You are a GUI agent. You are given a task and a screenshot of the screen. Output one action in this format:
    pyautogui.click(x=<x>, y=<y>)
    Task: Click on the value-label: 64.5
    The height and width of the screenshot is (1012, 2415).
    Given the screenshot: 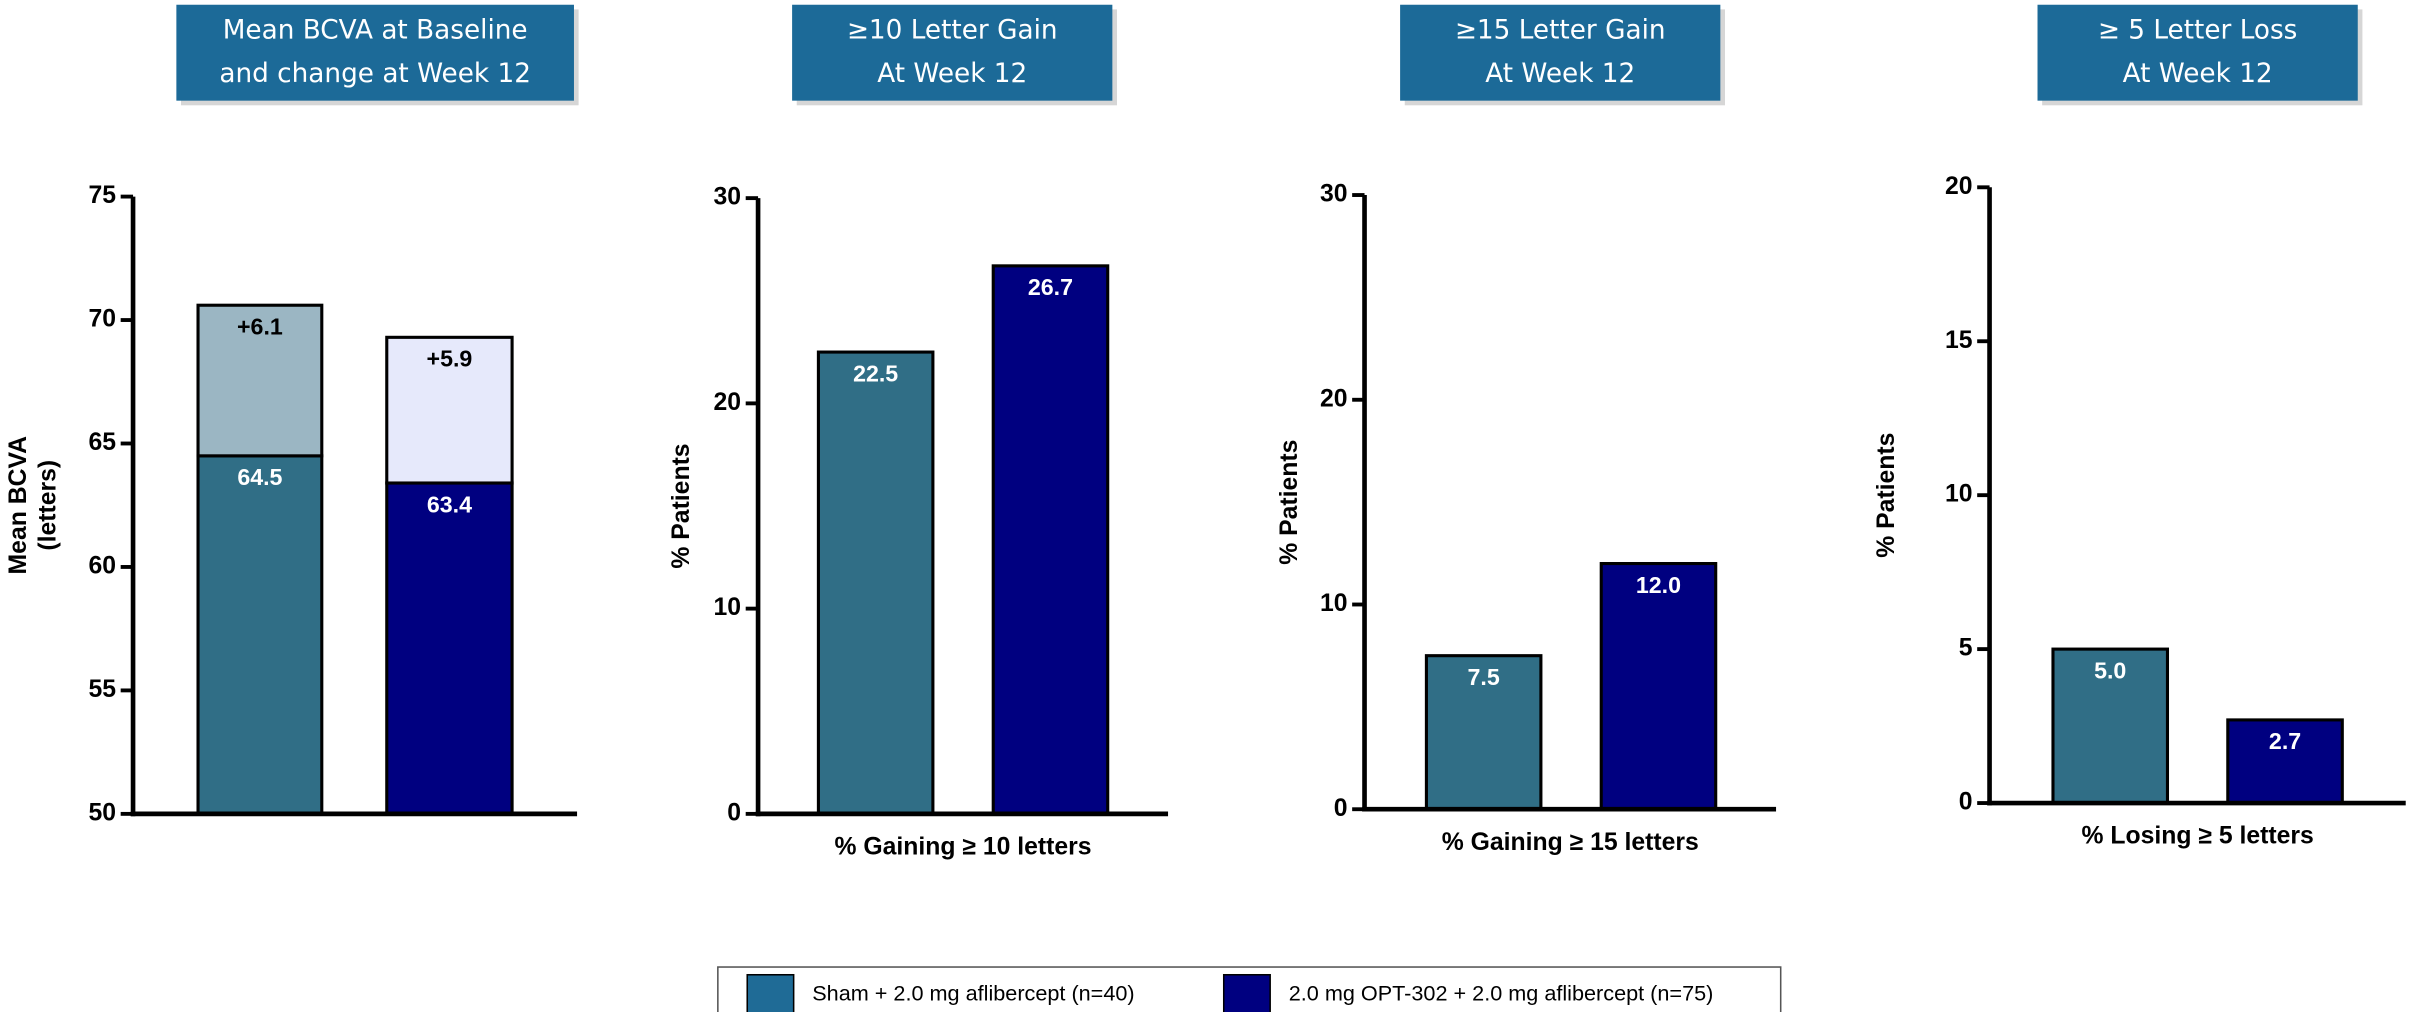 What is the action you would take?
    pyautogui.click(x=259, y=477)
    